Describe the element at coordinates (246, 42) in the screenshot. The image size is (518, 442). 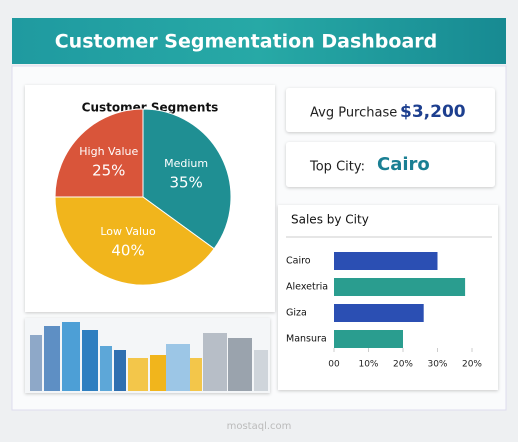
I see `header-title: Customer Segmentation Dashboard` at that location.